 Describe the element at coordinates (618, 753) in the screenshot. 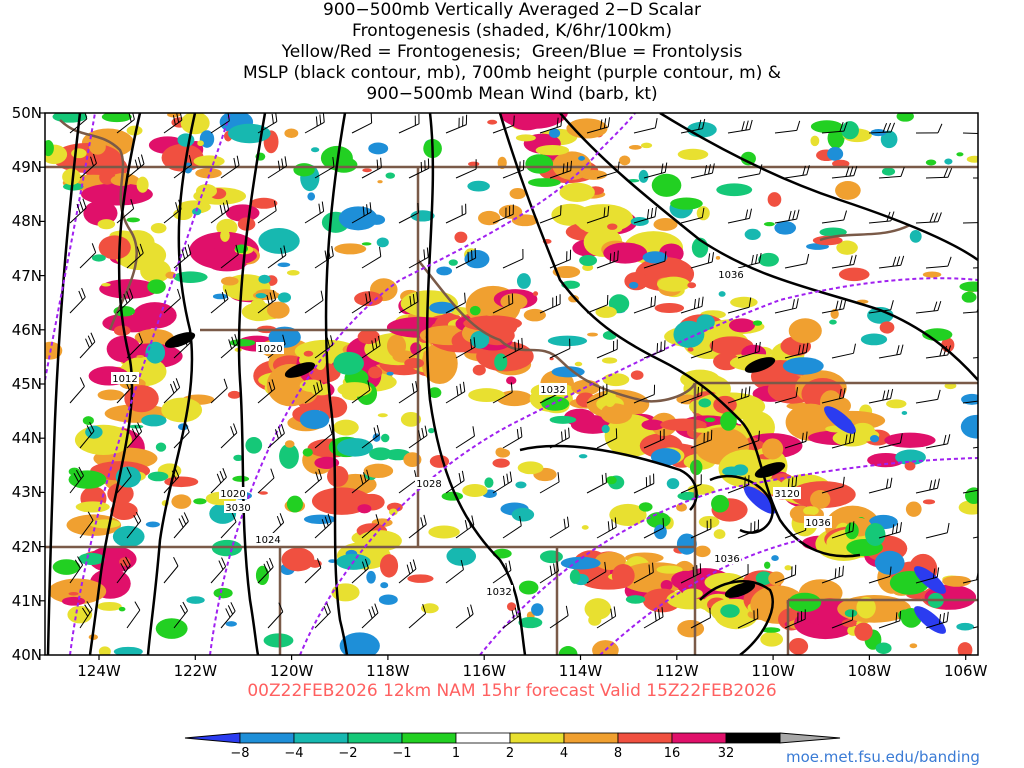

I see `colorbar-label: 8` at that location.